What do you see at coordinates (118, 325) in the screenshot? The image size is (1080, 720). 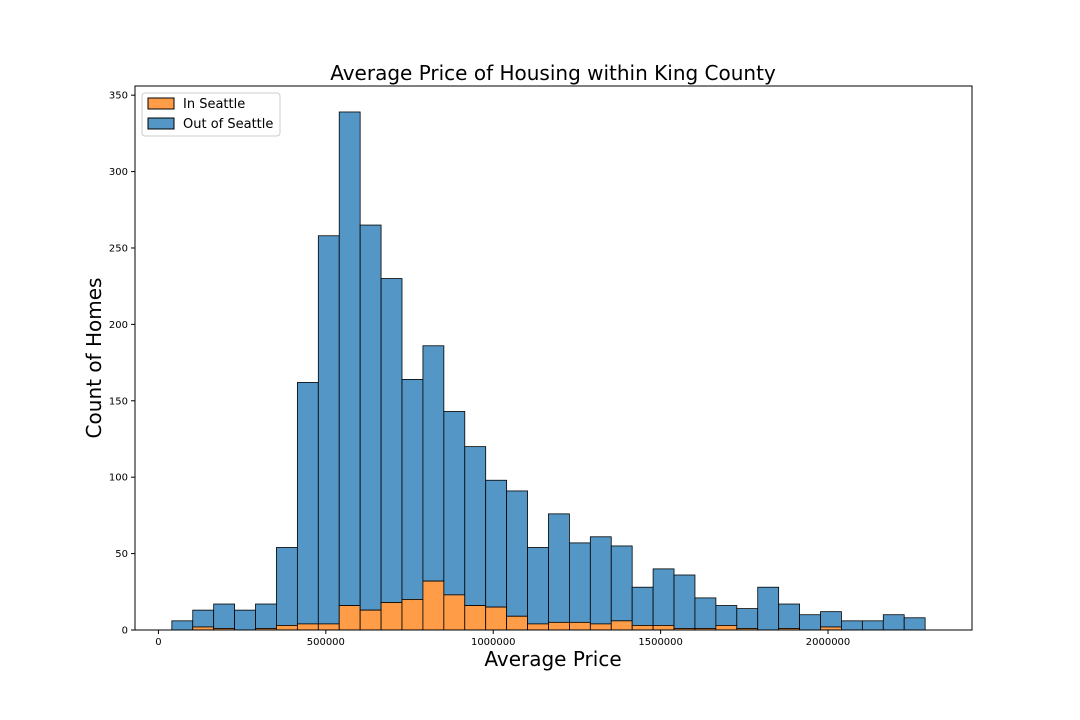 I see `y-tick-label: 200` at bounding box center [118, 325].